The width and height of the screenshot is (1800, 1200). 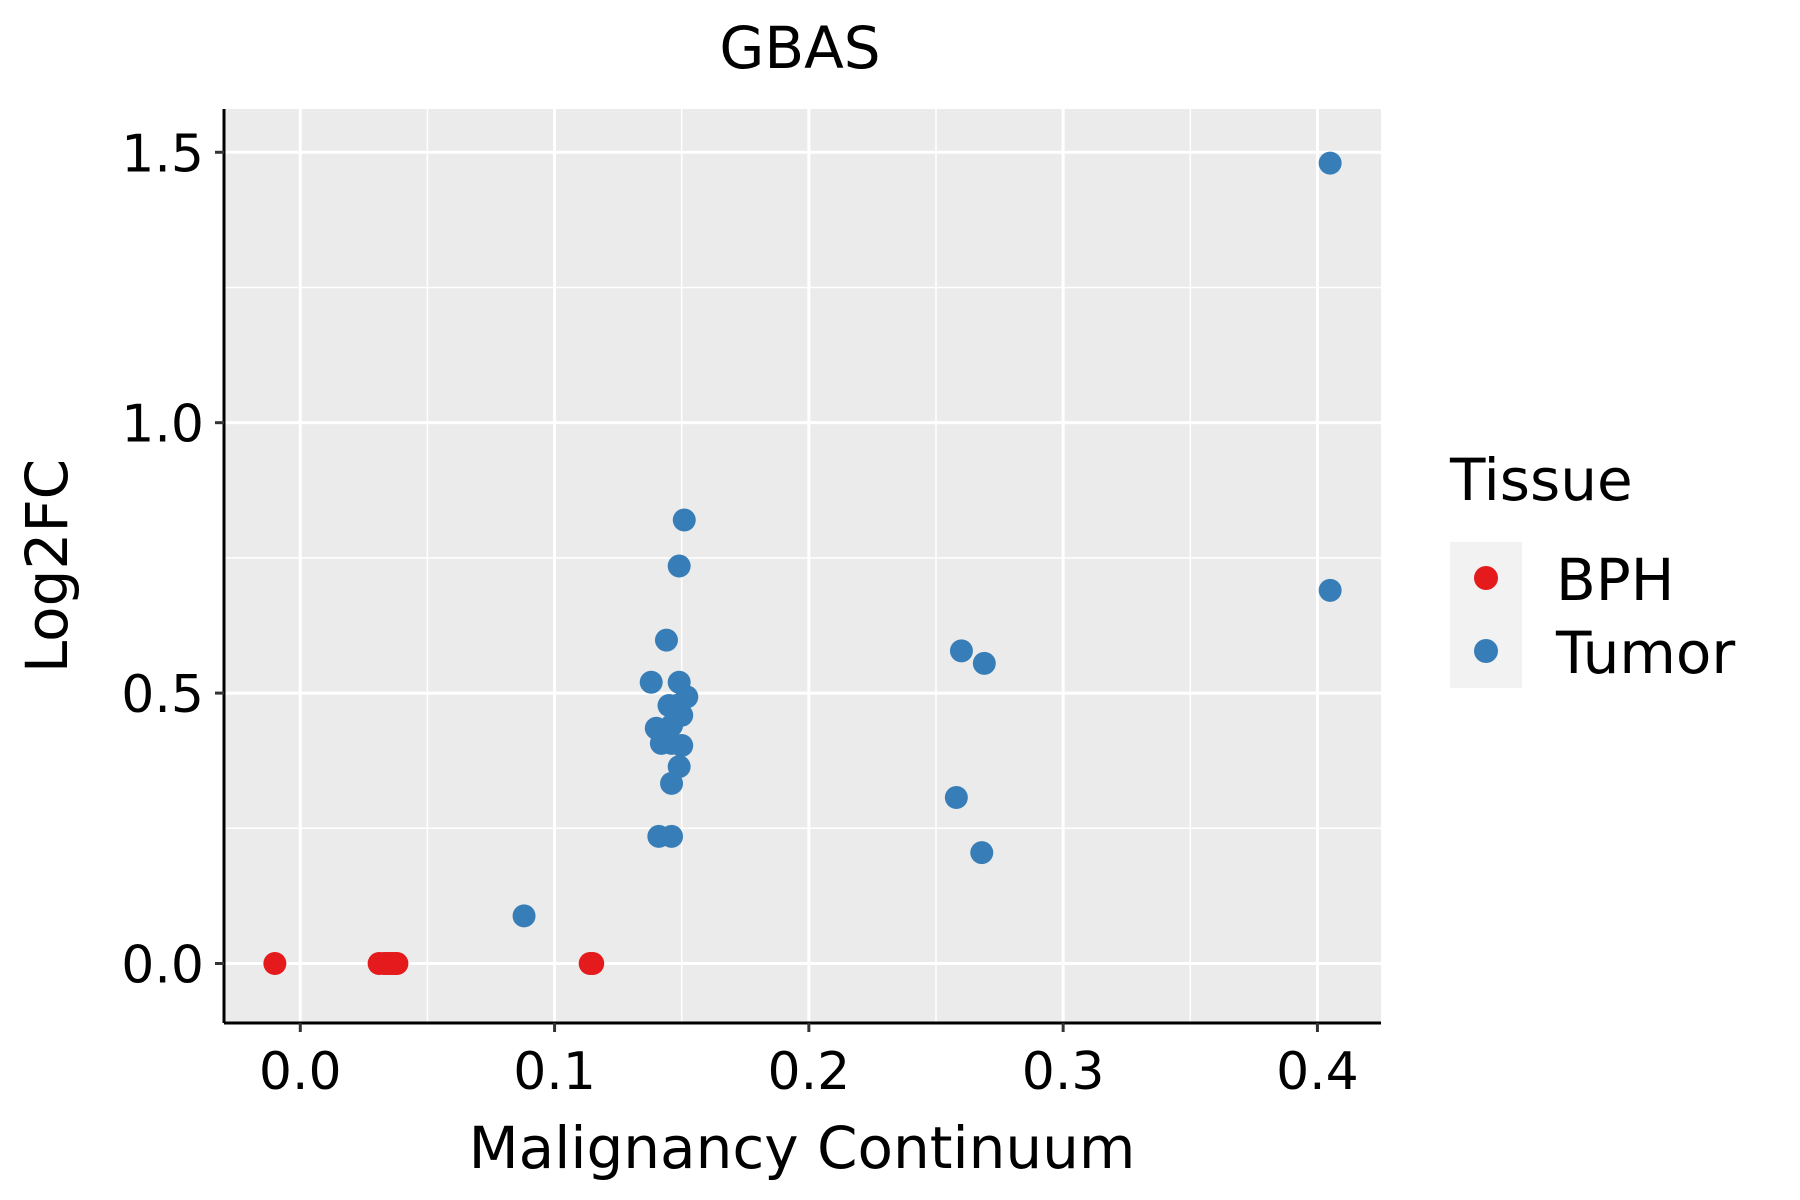 What do you see at coordinates (172, 560) in the screenshot?
I see `y-axis-ticks: 0.0 0.5 1.0 1.5` at bounding box center [172, 560].